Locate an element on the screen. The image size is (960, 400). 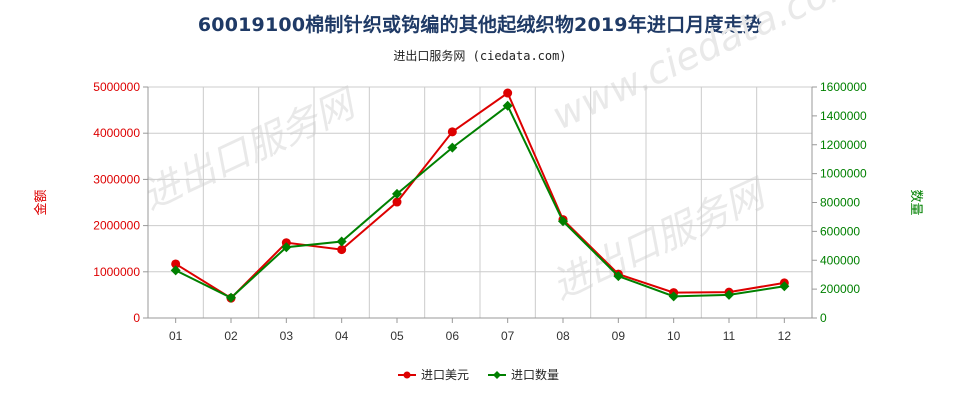
x-axis-ticks: 01 02 03 04 05 06 07 08 09 10 11 12 is located at coordinates (480, 330).